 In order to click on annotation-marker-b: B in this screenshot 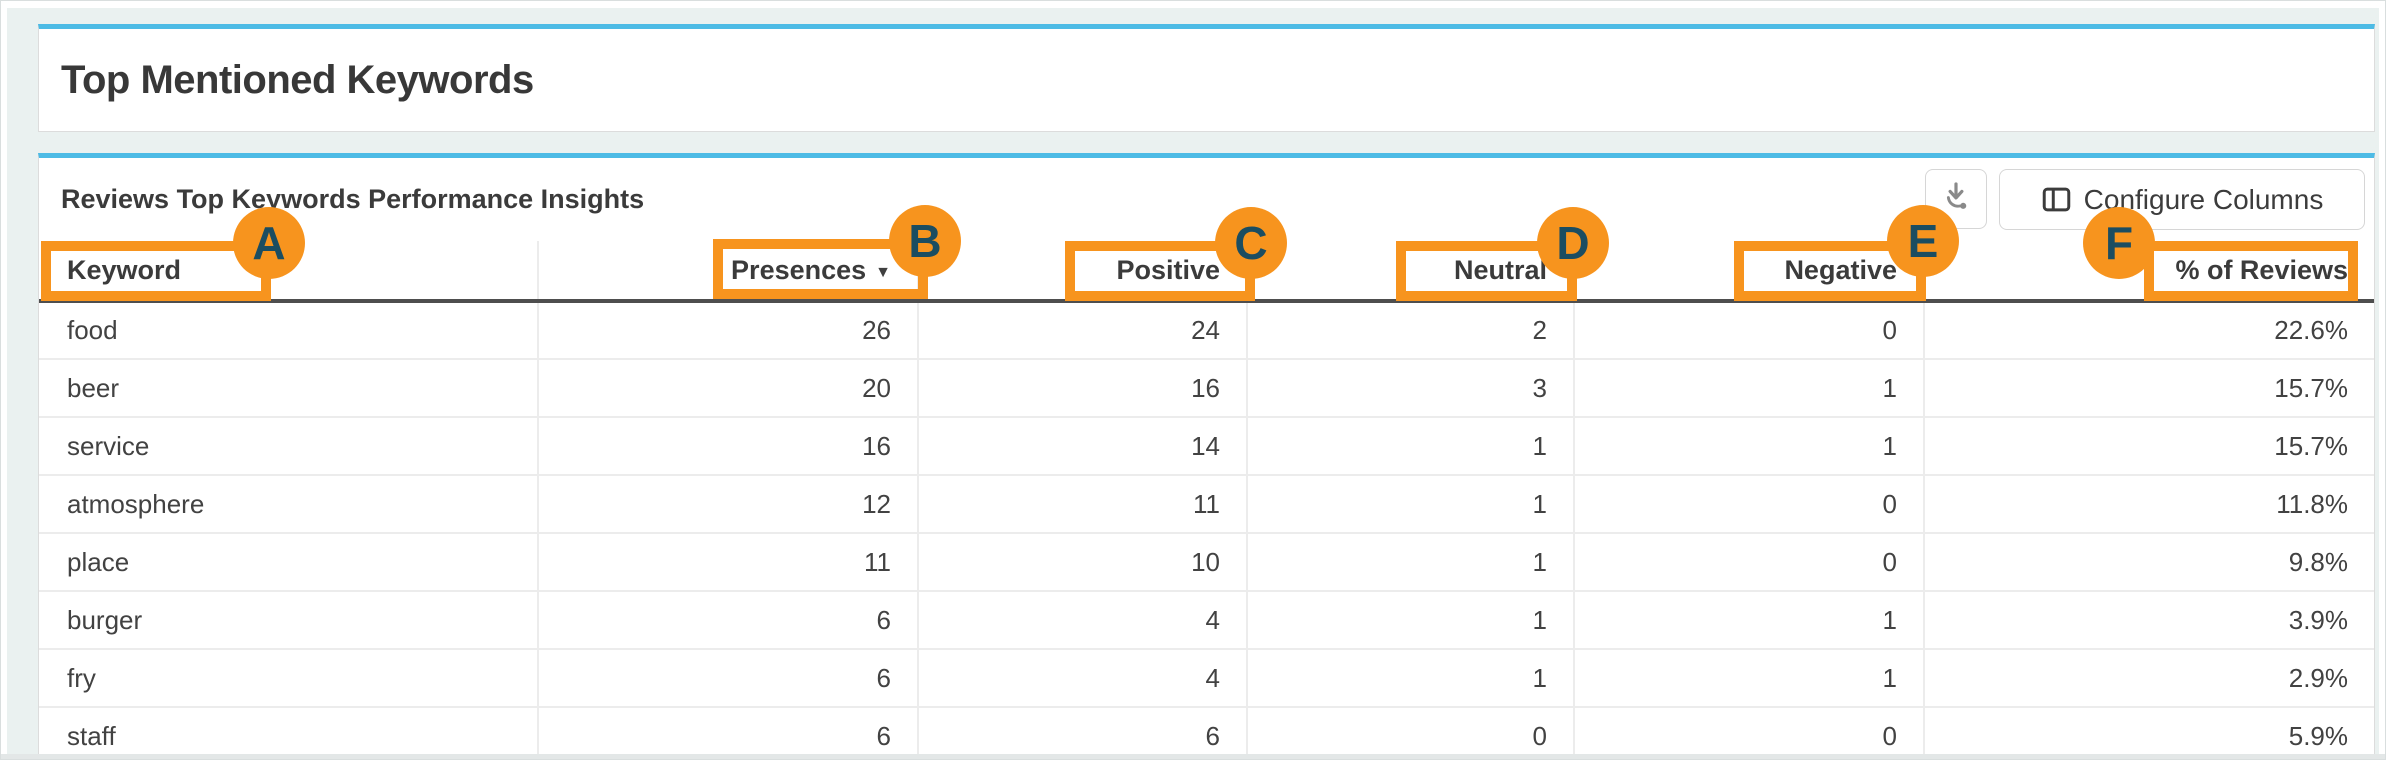, I will do `click(925, 241)`.